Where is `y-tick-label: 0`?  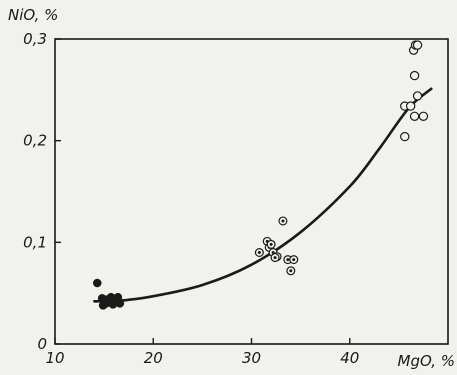
y-tick-label: 0 is located at coordinates (42, 344).